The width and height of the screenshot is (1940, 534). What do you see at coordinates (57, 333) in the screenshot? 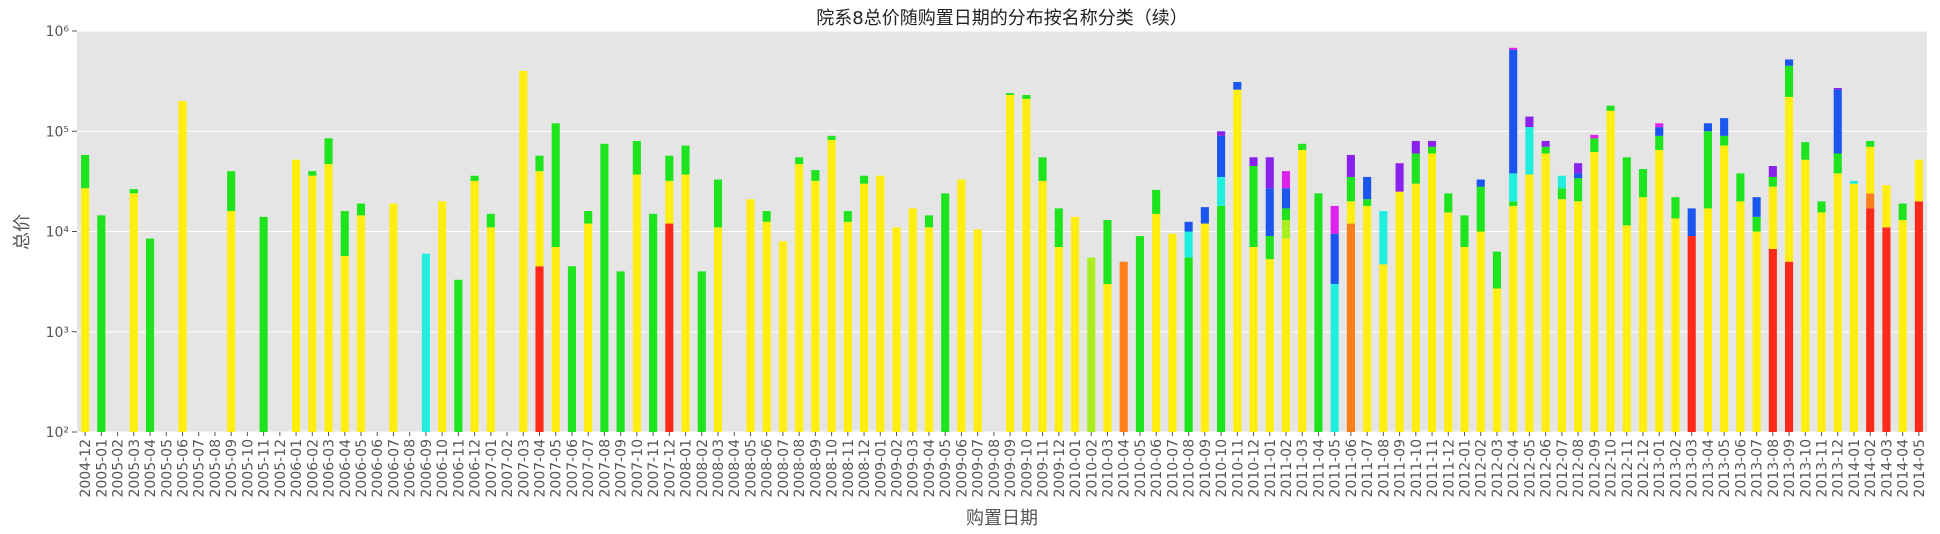
I see `y-tick-label: 10³` at bounding box center [57, 333].